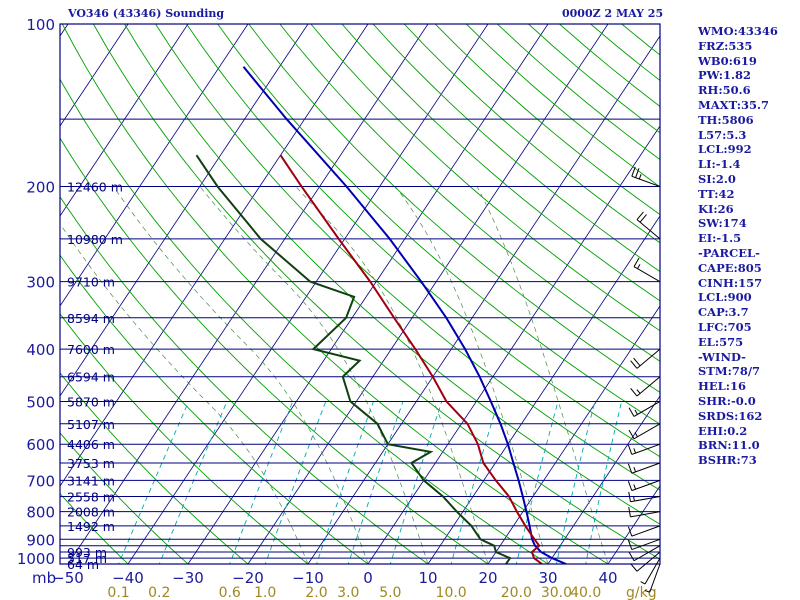 Image resolution: width=800 pixels, height=600 pixels. Describe the element at coordinates (91, 377) in the screenshot. I see `height-label: 6594 m` at that location.